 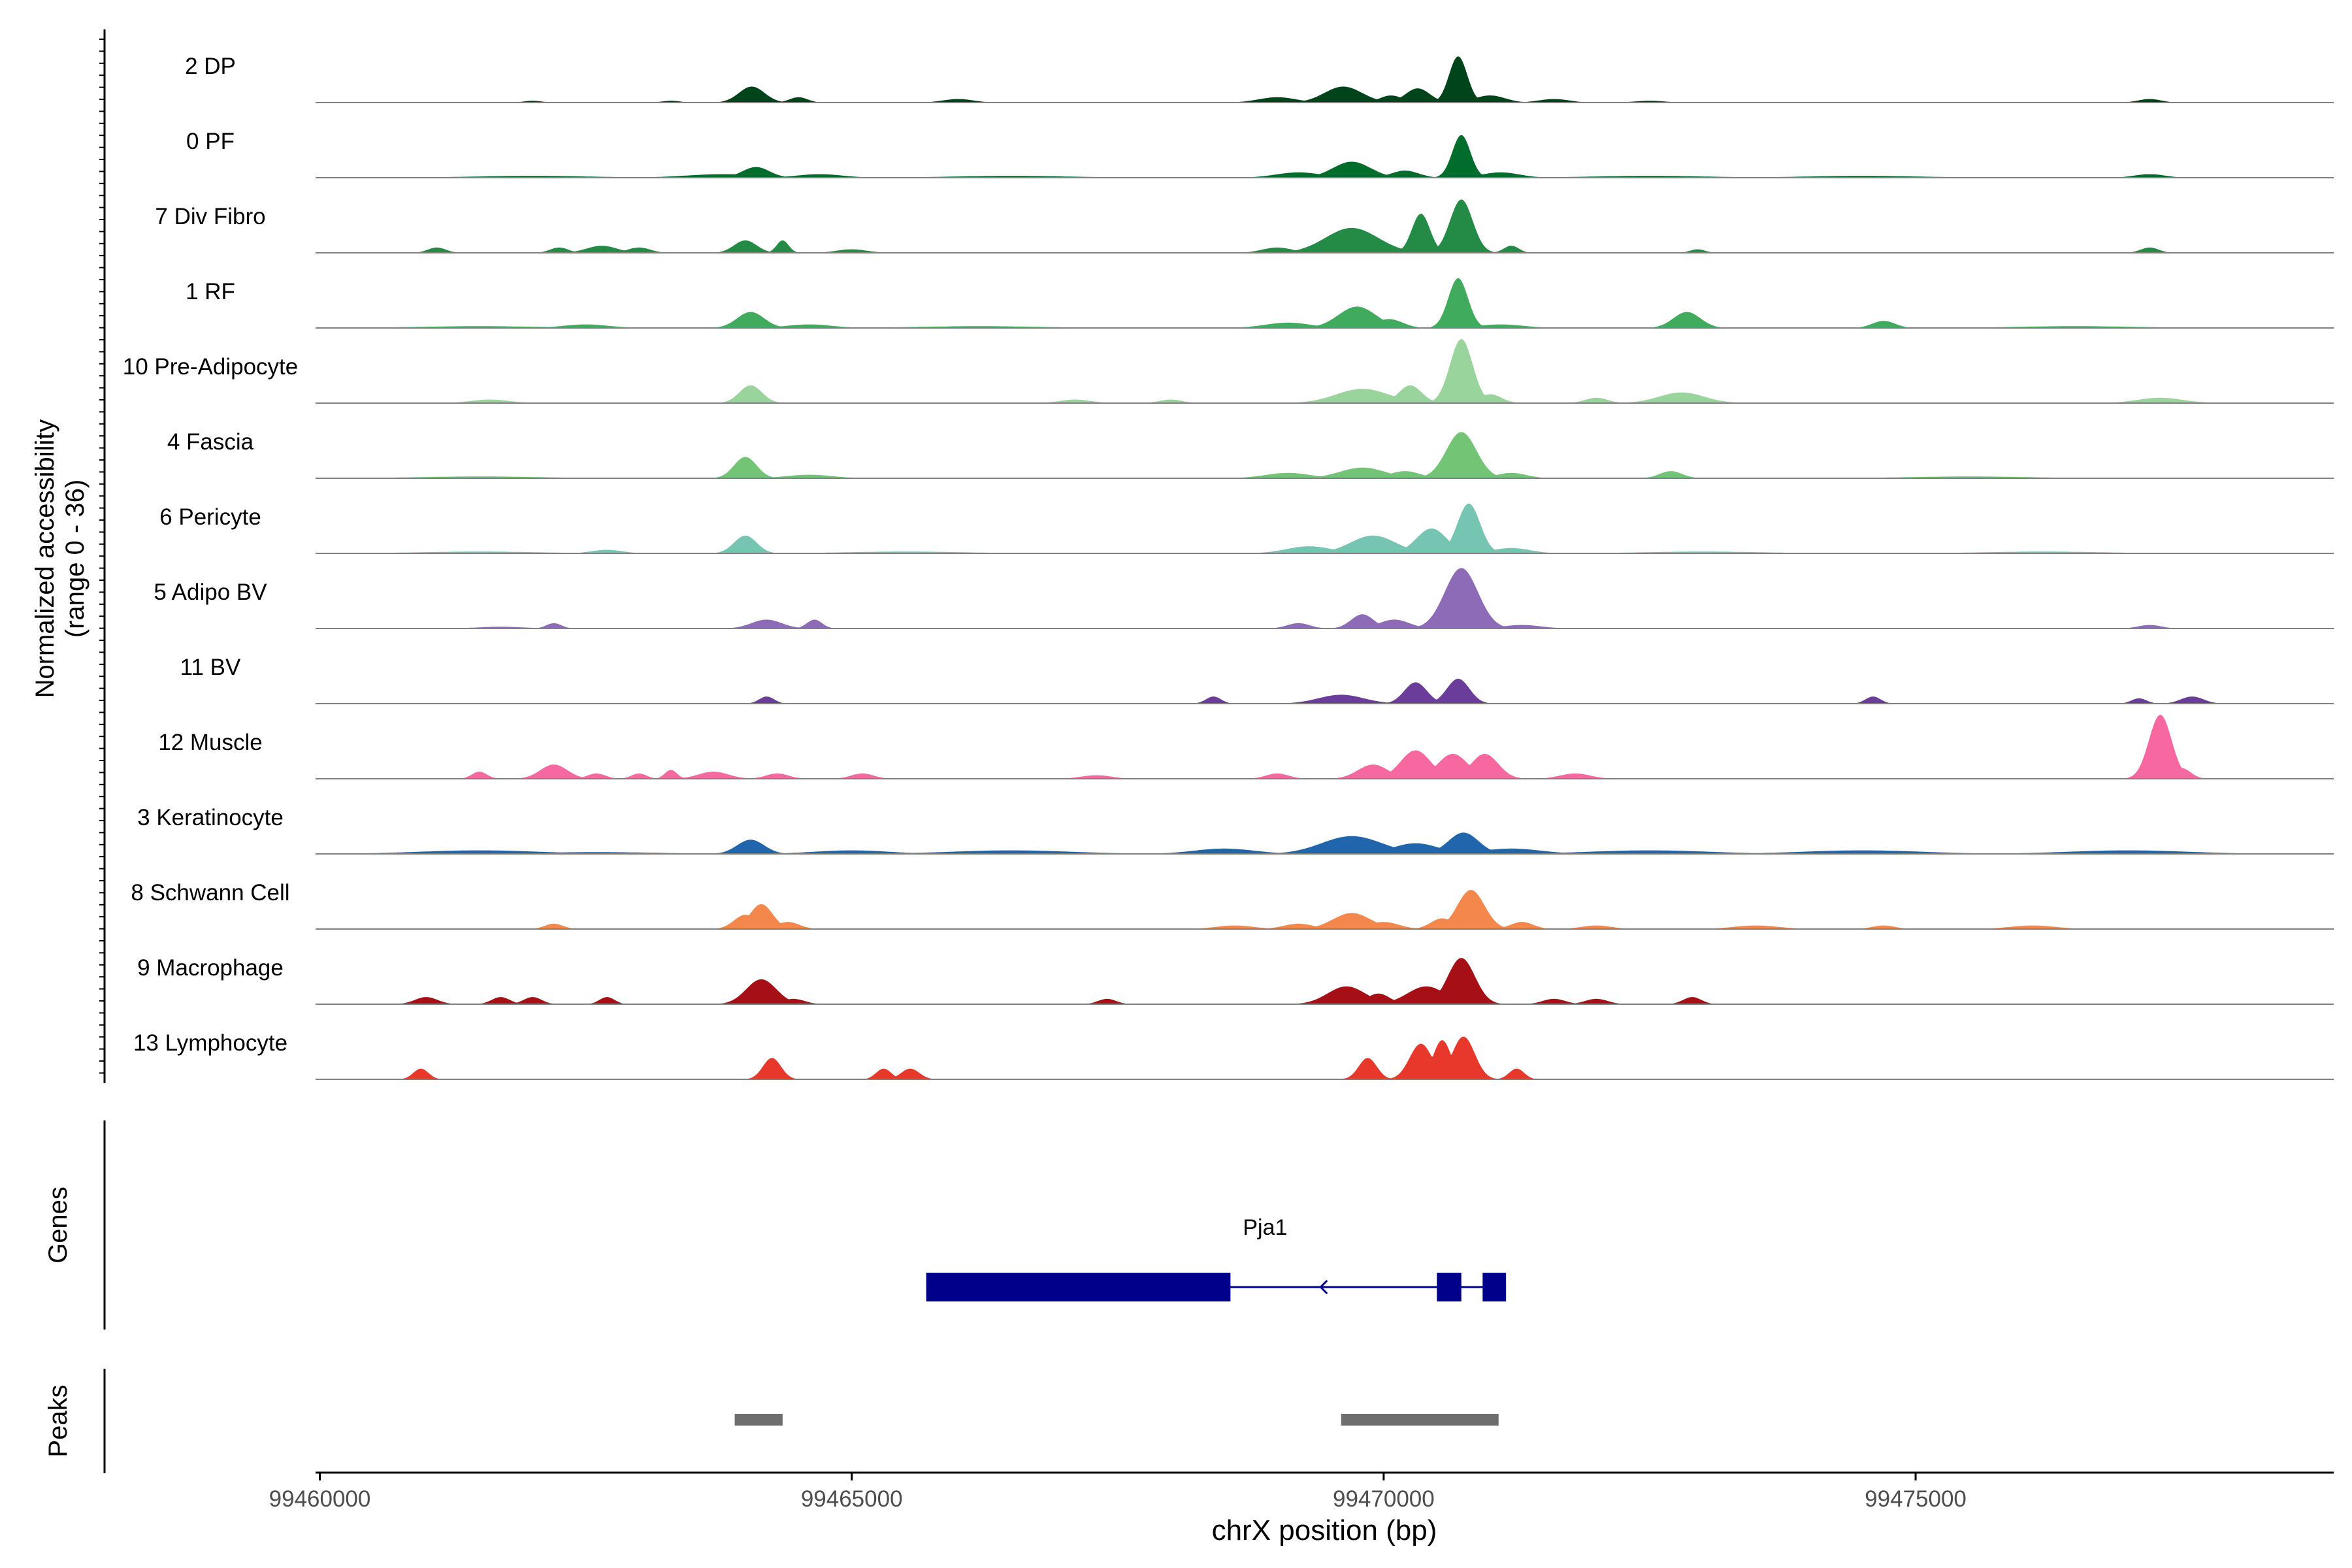 I want to click on track-label: 11 BV, so click(x=210, y=667).